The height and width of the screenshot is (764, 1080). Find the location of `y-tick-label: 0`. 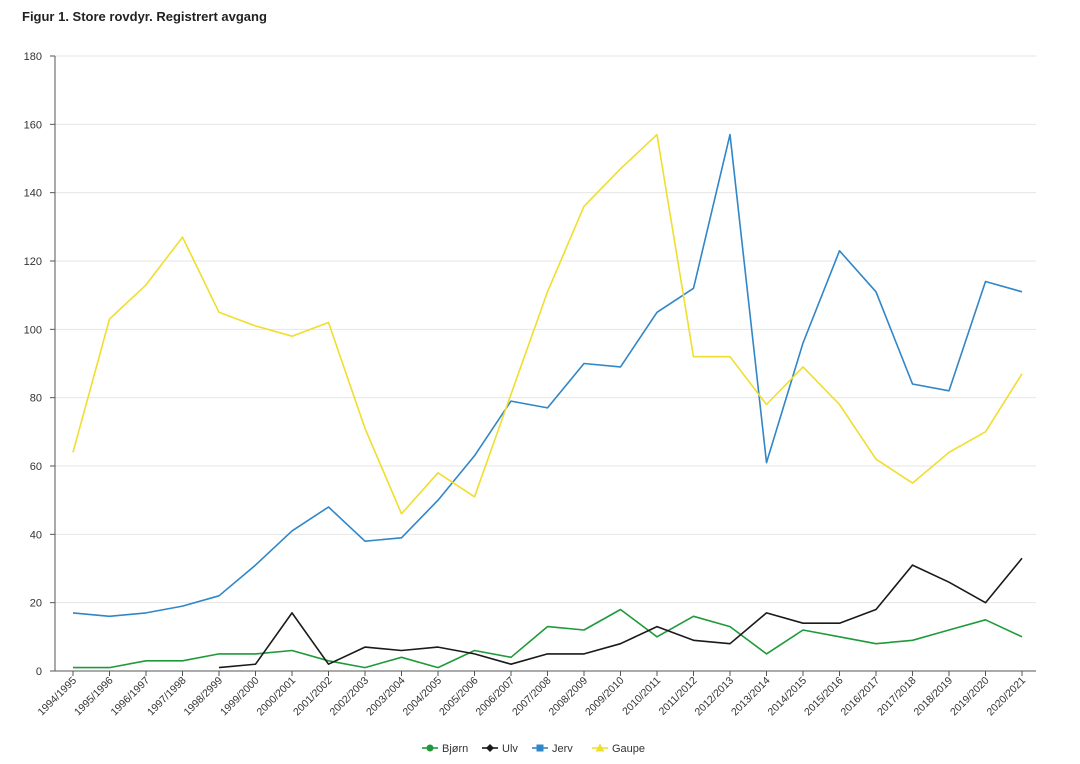

y-tick-label: 0 is located at coordinates (39, 672).